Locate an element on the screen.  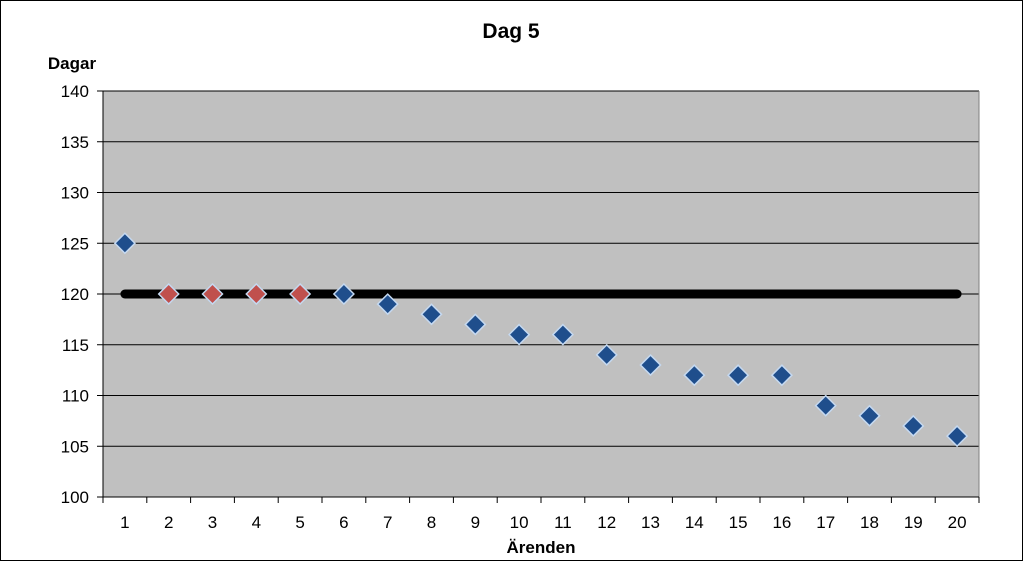
x-tick-label: 4 is located at coordinates (256, 522).